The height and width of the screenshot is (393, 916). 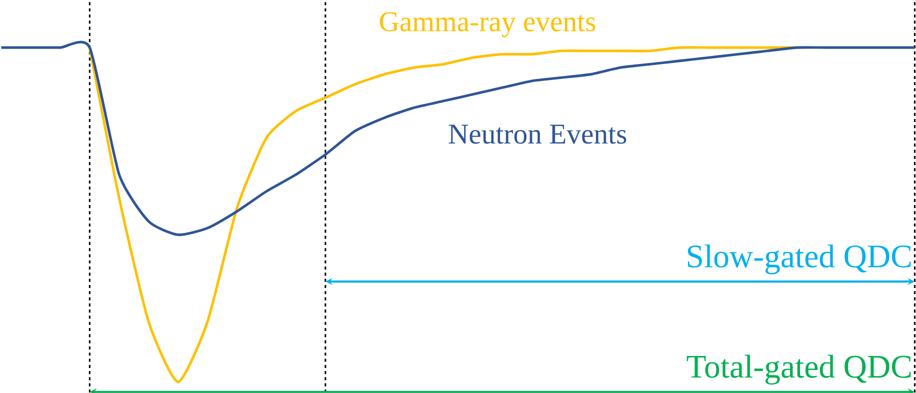 What do you see at coordinates (488, 25) in the screenshot?
I see `series-label: Gamma-ray events` at bounding box center [488, 25].